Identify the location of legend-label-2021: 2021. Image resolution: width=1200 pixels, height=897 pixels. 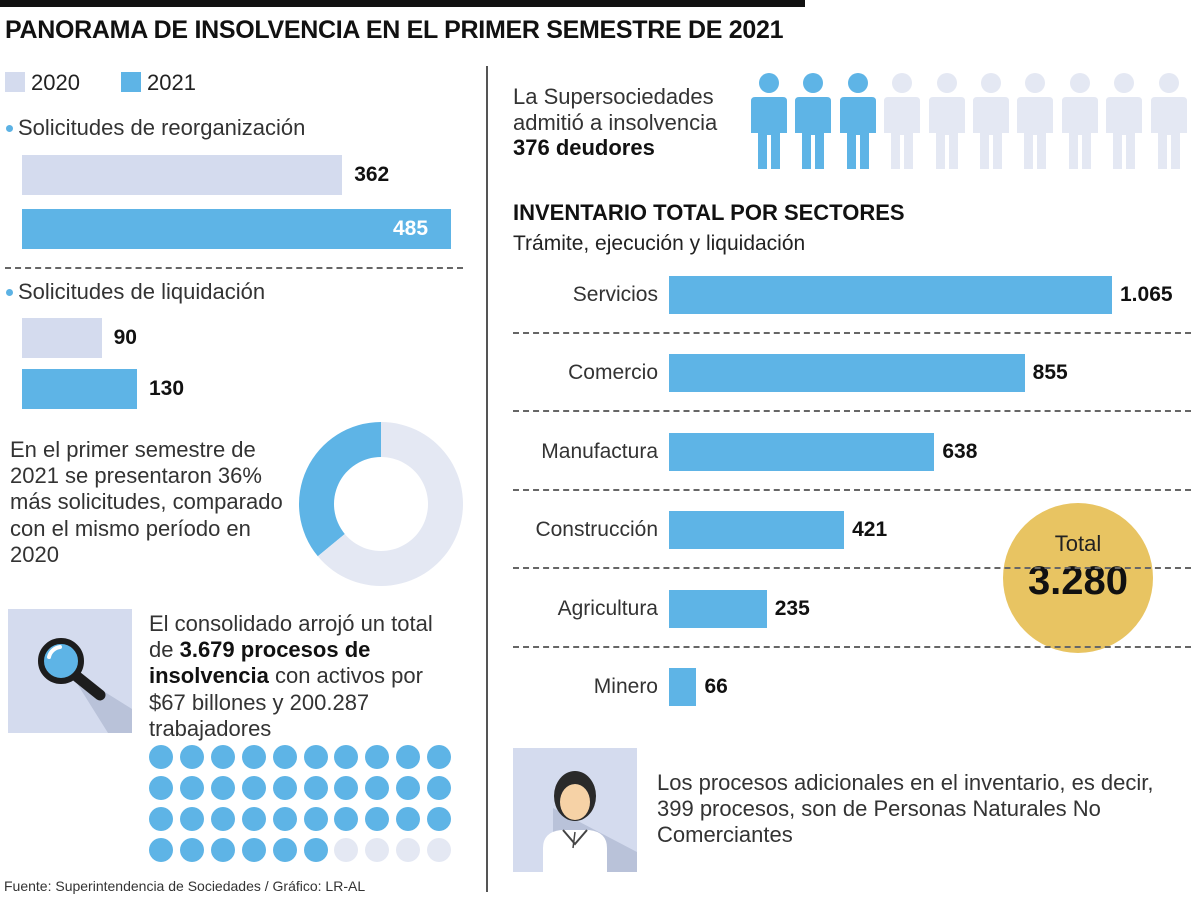
(171, 82).